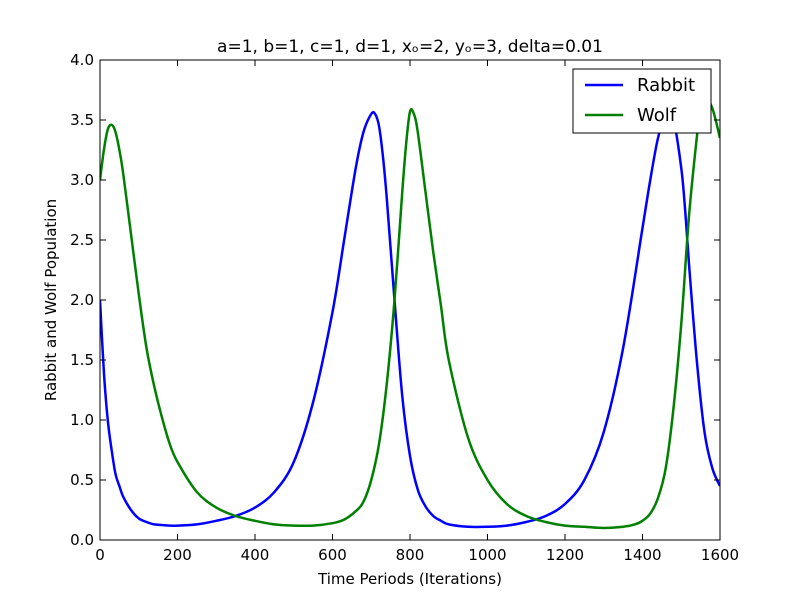 This screenshot has height=604, width=800. I want to click on x-tick-label: 1000, so click(487, 555).